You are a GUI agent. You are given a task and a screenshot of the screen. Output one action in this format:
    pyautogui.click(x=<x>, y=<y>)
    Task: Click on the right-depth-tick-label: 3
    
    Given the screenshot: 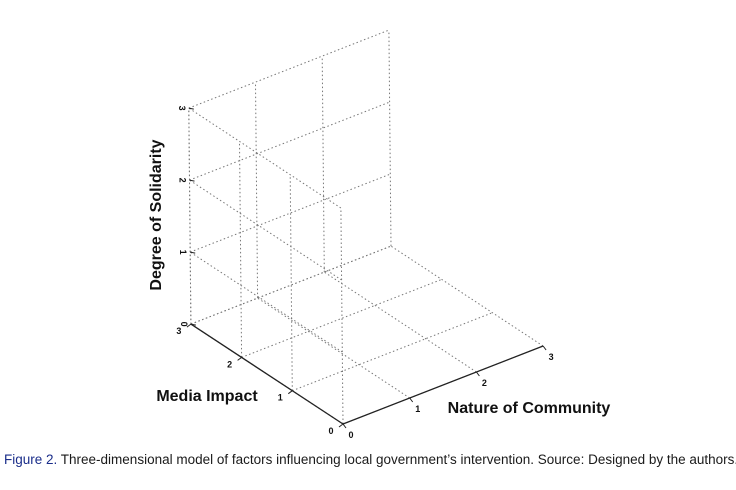 What is the action you would take?
    pyautogui.click(x=551, y=357)
    